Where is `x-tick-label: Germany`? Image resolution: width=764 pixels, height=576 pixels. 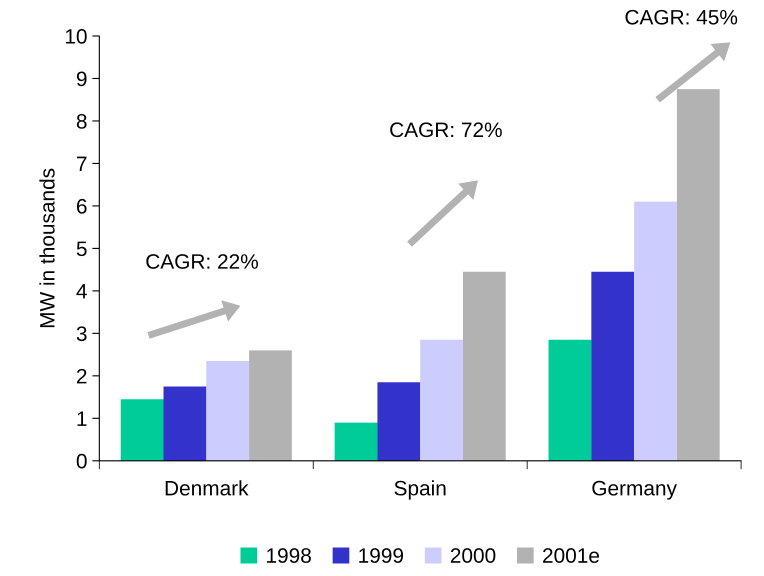 x-tick-label: Germany is located at coordinates (634, 490).